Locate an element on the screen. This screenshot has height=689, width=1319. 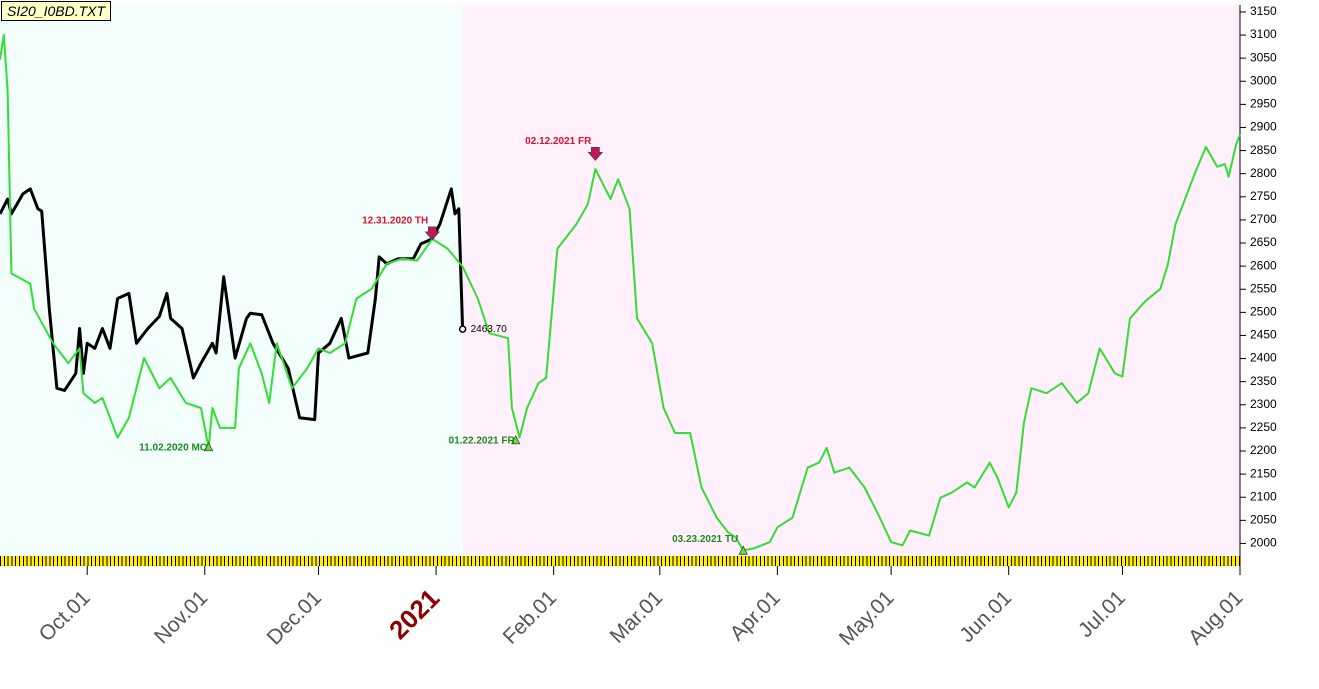
y-tick-label: 2150 is located at coordinates (1263, 473).